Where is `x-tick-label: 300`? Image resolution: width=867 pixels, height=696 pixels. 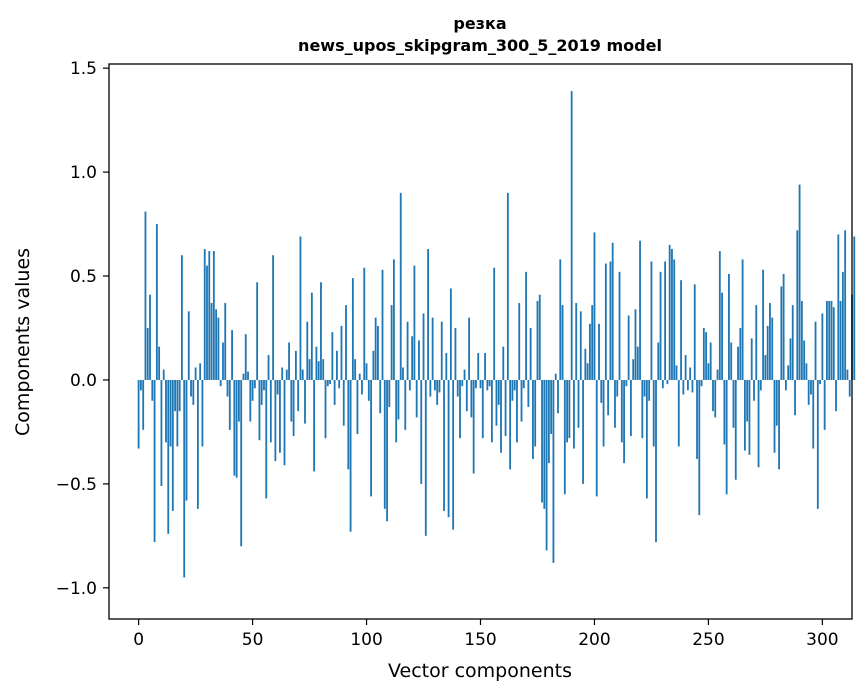 x-tick-label: 300 is located at coordinates (822, 640).